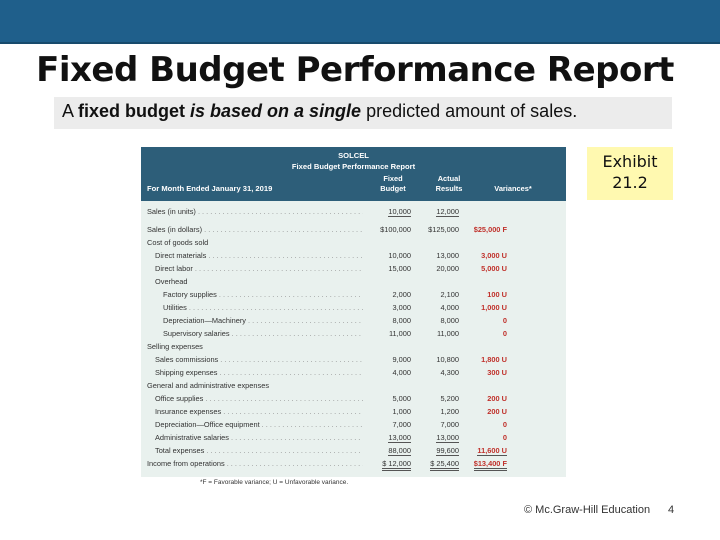 The height and width of the screenshot is (540, 720). Describe the element at coordinates (447, 212) in the screenshot. I see `cell-actual: 12,000` at that location.